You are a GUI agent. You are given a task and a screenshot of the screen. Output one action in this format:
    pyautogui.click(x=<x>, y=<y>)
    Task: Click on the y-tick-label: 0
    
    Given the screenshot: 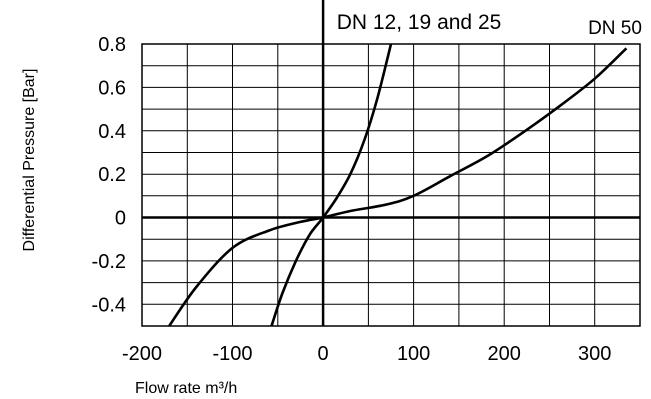 What is the action you would take?
    pyautogui.click(x=120, y=219)
    